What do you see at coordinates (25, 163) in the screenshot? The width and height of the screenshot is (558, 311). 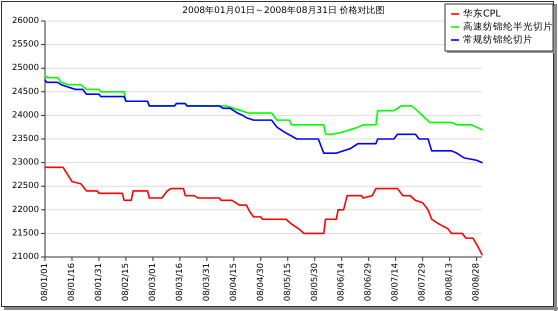 I see `y-tick-label: 23000` at bounding box center [25, 163].